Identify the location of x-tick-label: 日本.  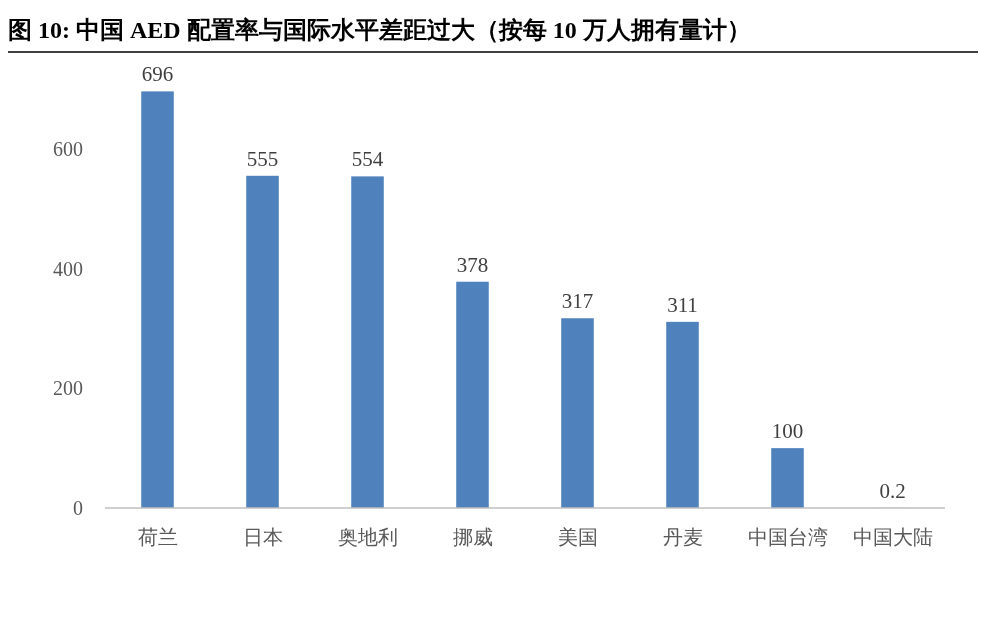
(262, 537).